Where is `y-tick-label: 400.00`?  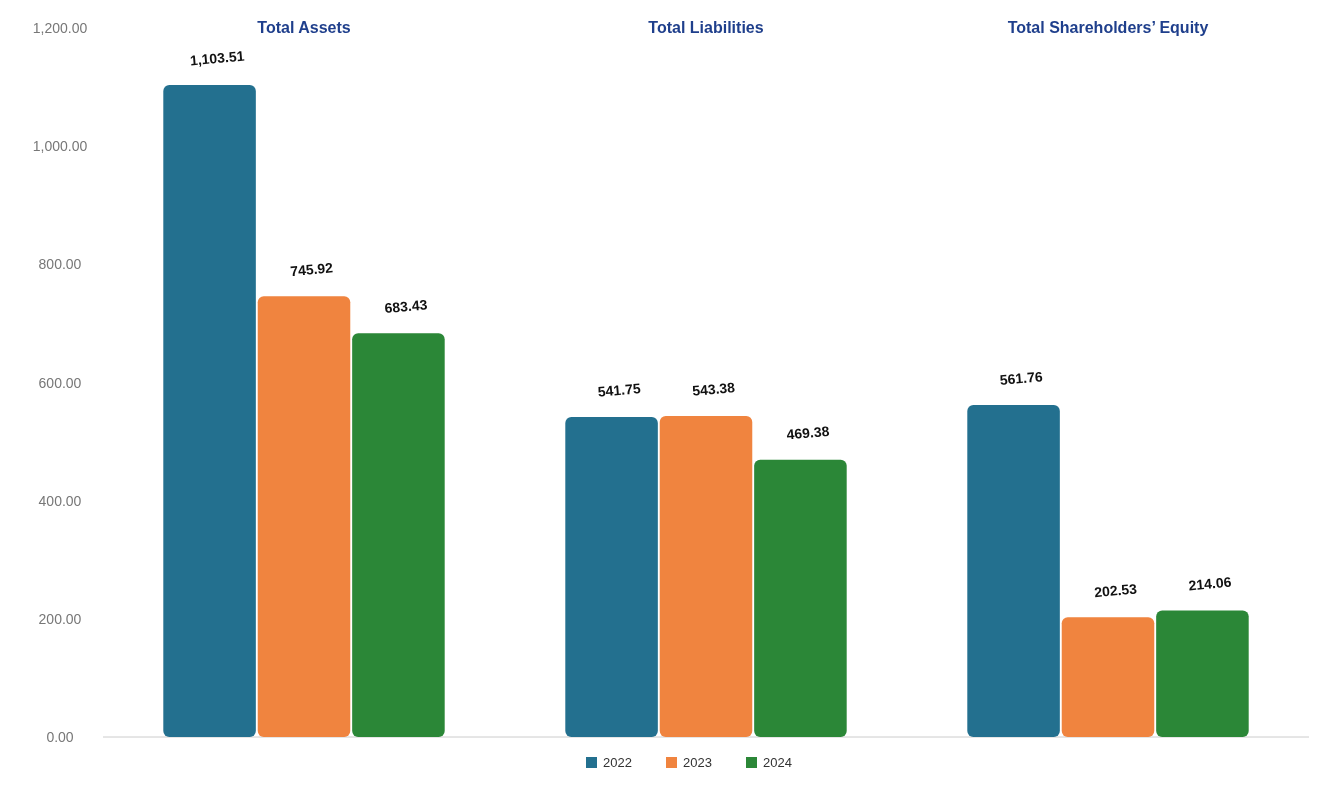 y-tick-label: 400.00 is located at coordinates (60, 500).